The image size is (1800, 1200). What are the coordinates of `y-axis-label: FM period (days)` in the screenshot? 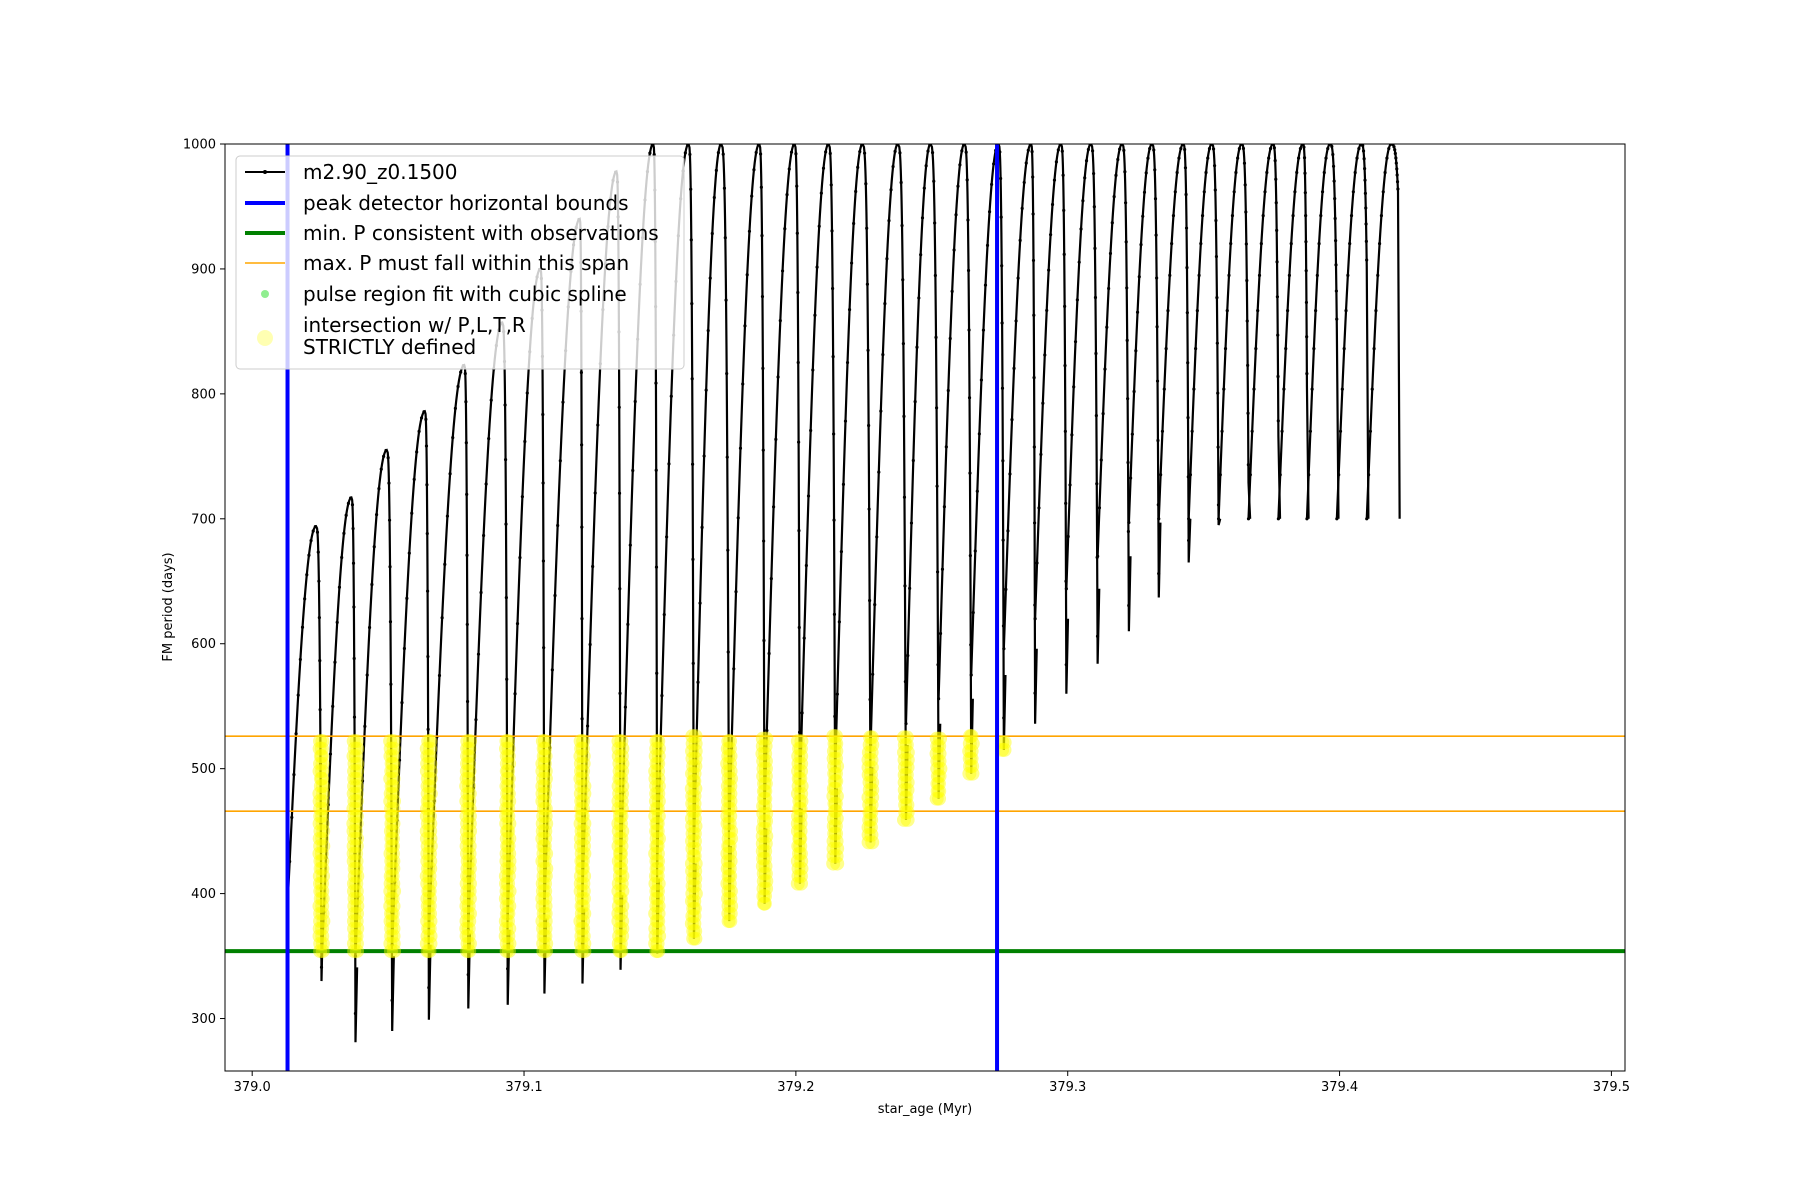 It's located at (168, 606).